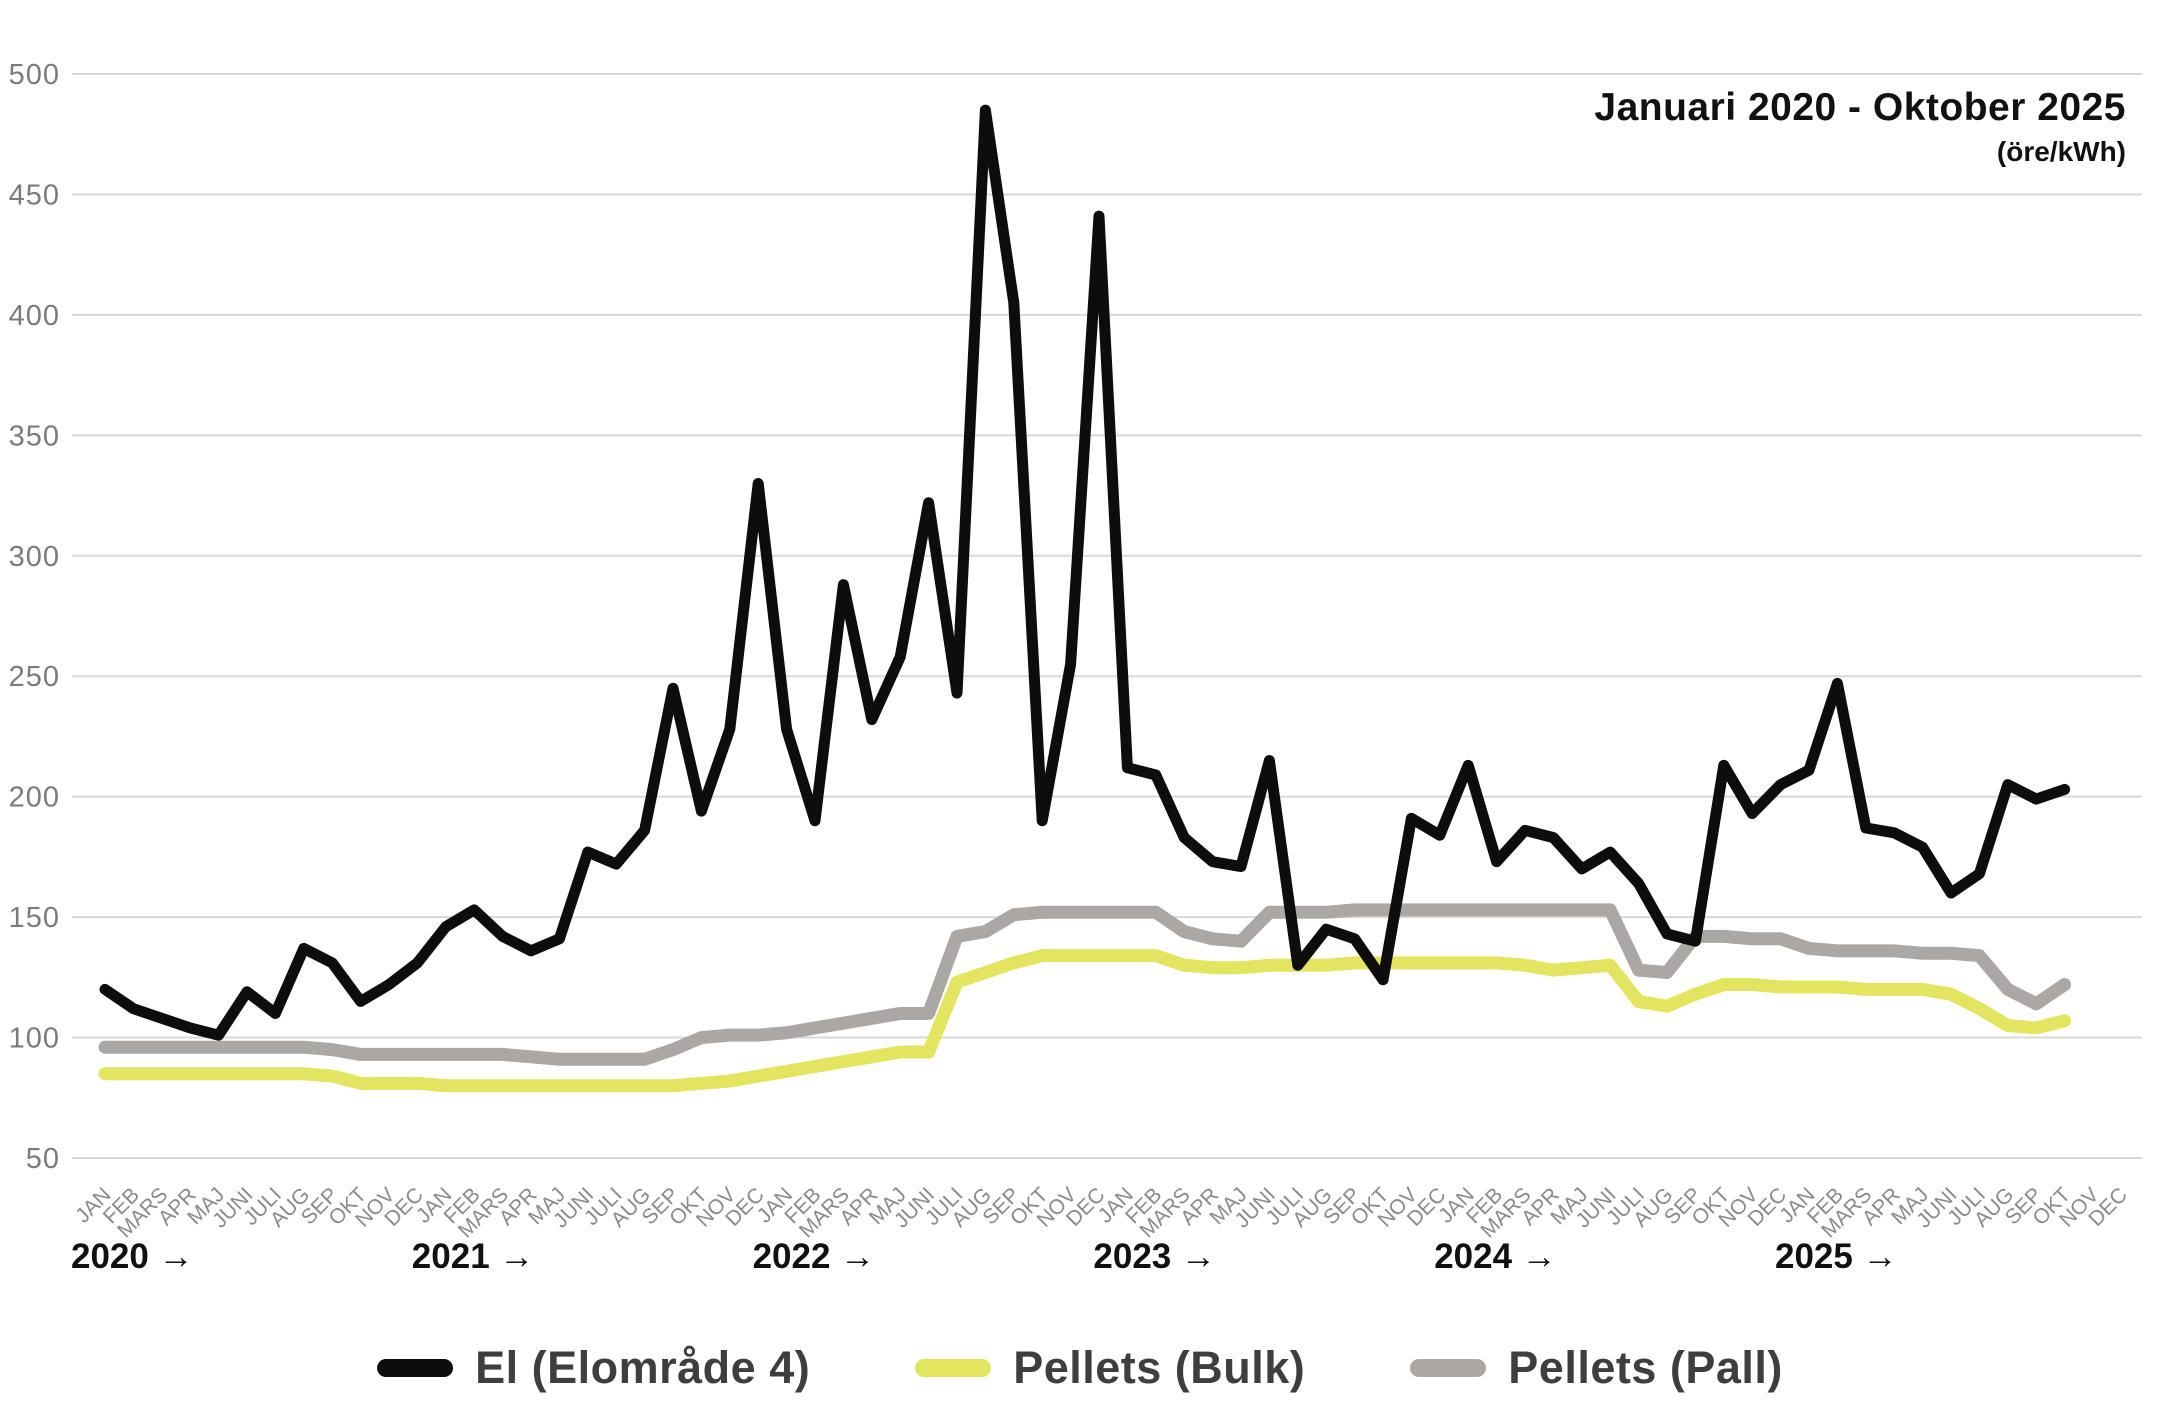  I want to click on chart-title: Januari 2020 - Oktober 2025, so click(1860, 107).